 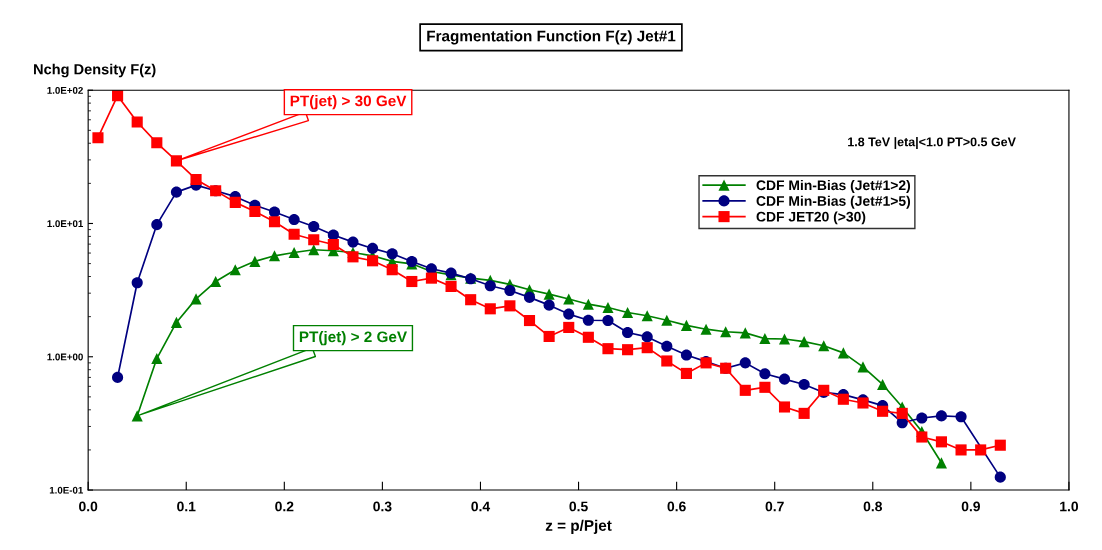 I want to click on x-tick-label: 0.8, so click(x=873, y=506).